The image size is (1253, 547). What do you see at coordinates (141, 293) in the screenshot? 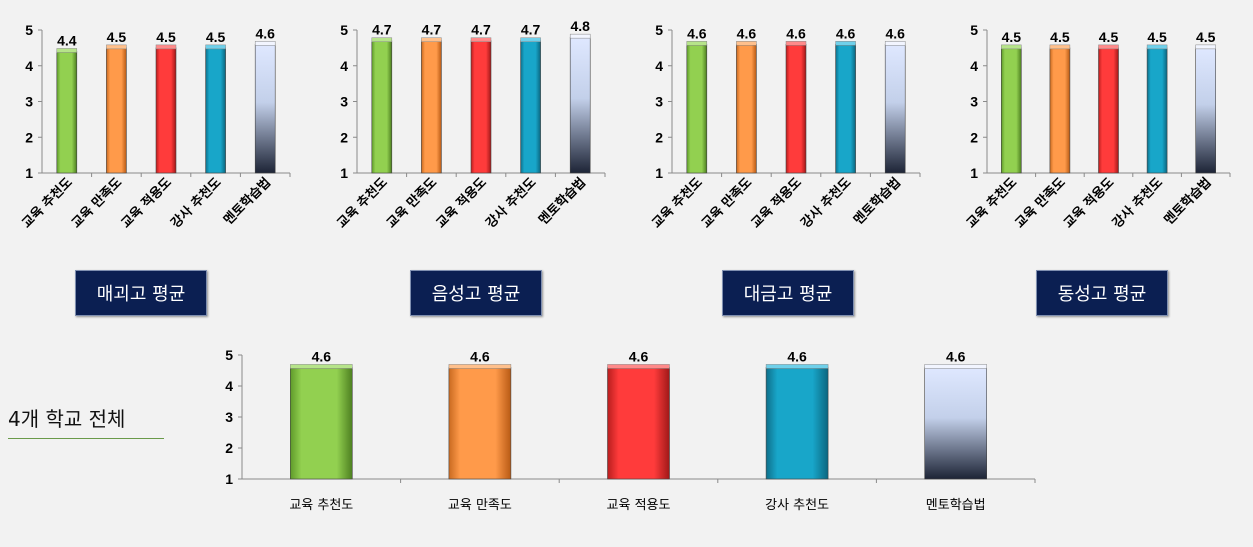
I see `chart-title-maegoe: 매괴고 평균` at bounding box center [141, 293].